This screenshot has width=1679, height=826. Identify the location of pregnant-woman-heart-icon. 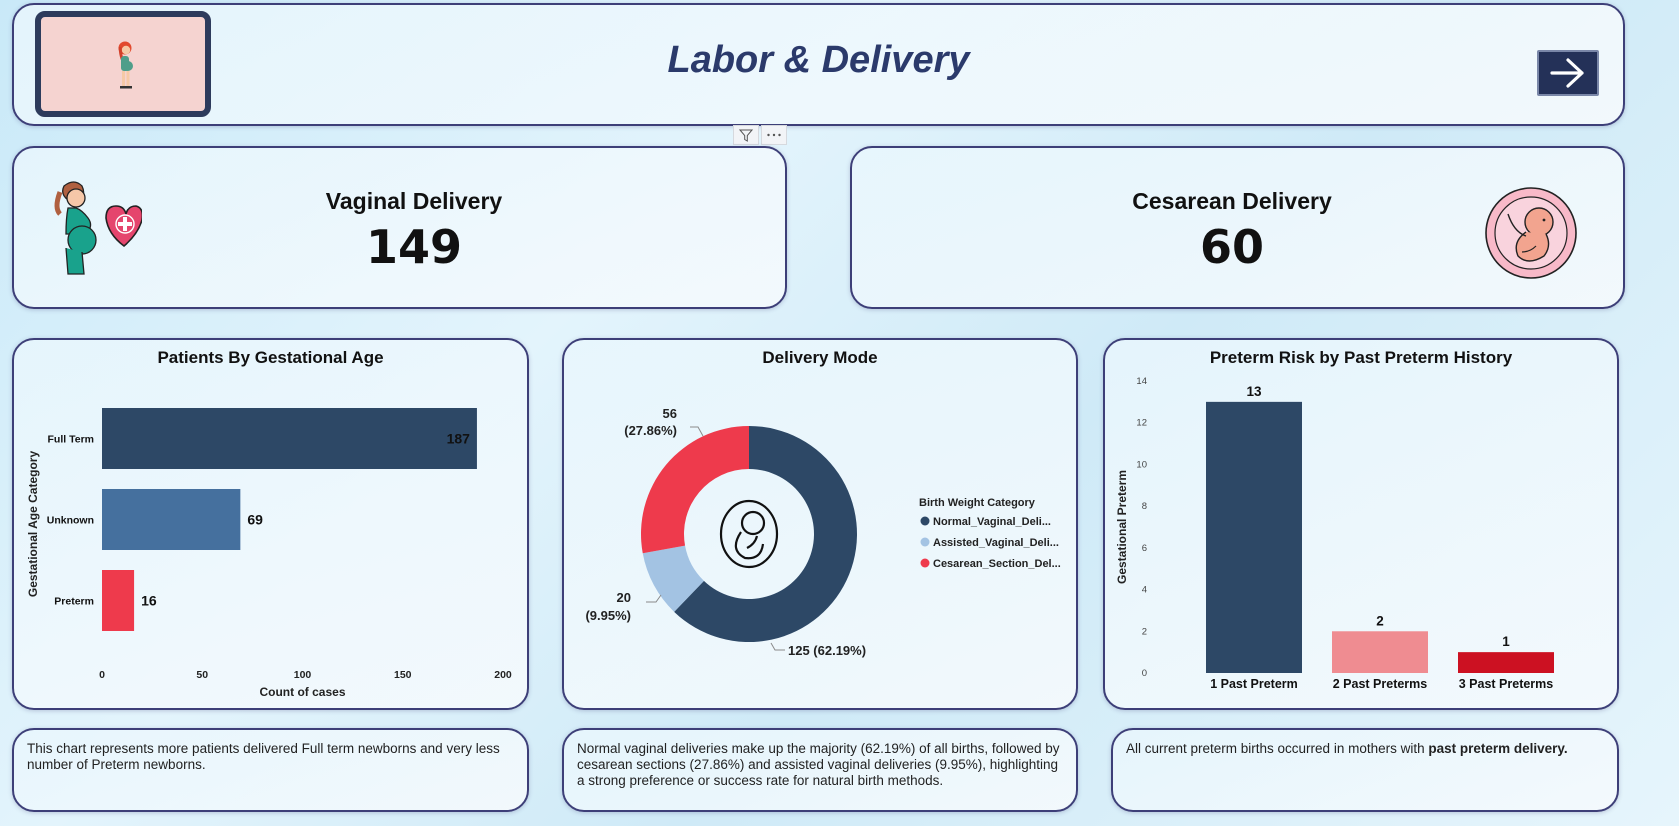
(98, 228).